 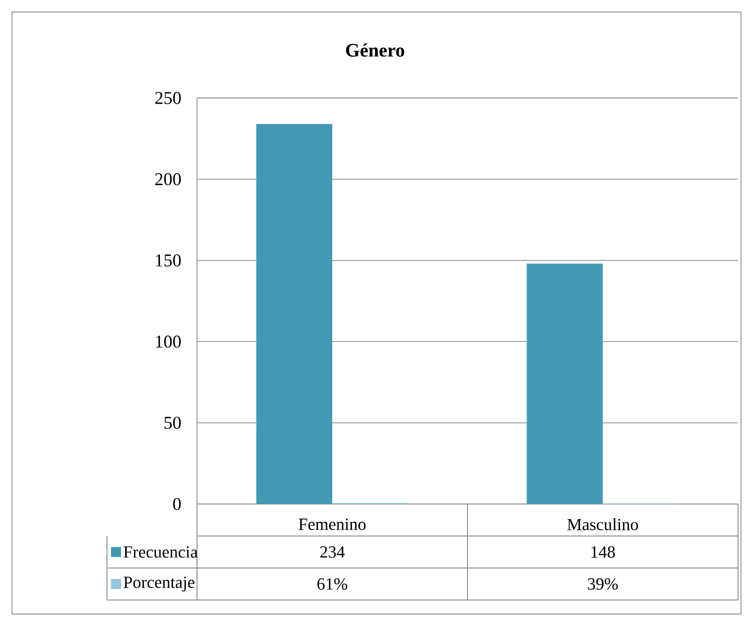 I want to click on x-tick-label: Masculino, so click(x=602, y=524).